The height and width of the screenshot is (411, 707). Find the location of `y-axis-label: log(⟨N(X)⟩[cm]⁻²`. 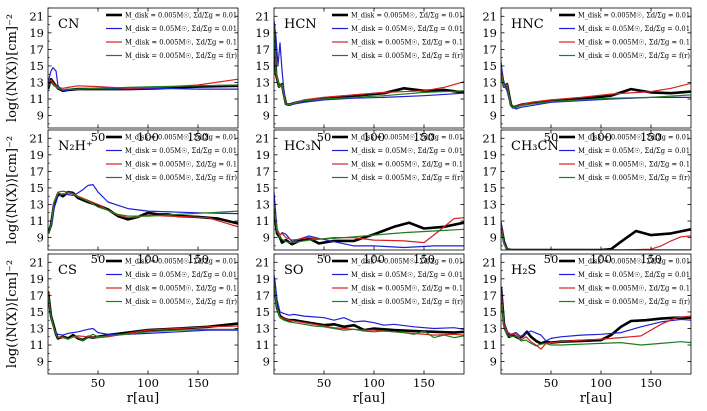

y-axis-label: log(⟨N(X)⟩[cm]⁻² is located at coordinates (12, 314).